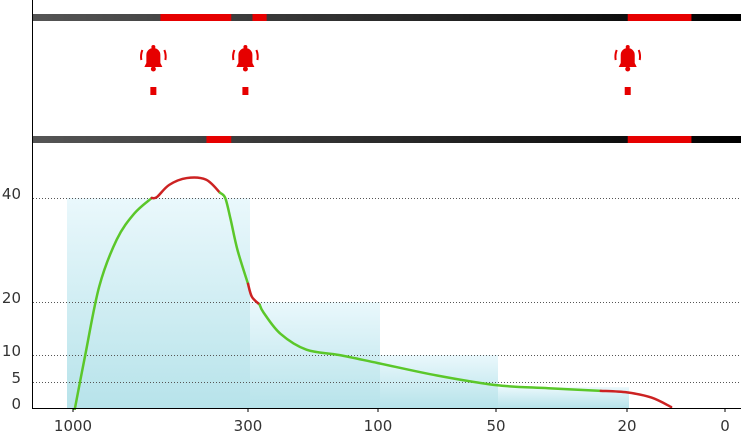  Describe the element at coordinates (11, 351) in the screenshot. I see `y-tick-label: 10` at that location.